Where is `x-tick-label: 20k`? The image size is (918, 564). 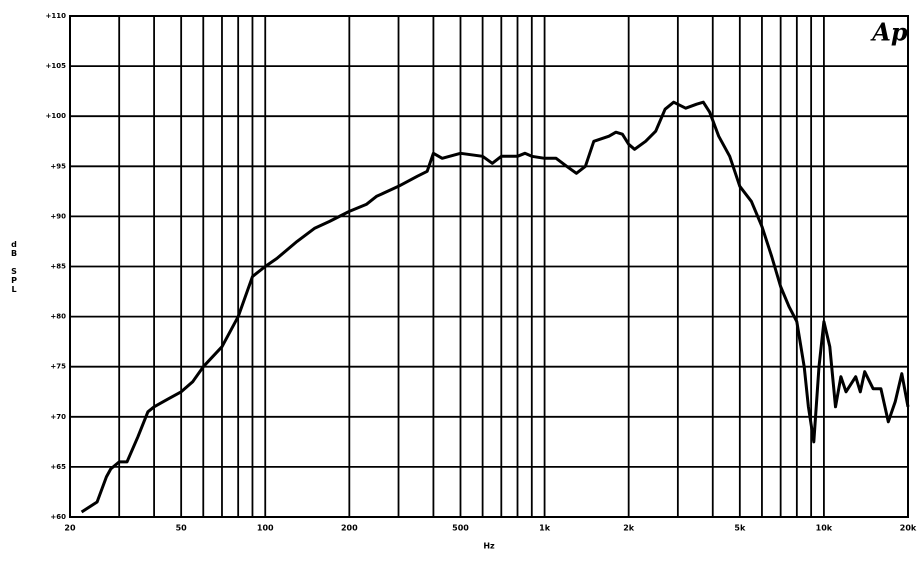
x-tick-label: 20k is located at coordinates (908, 528).